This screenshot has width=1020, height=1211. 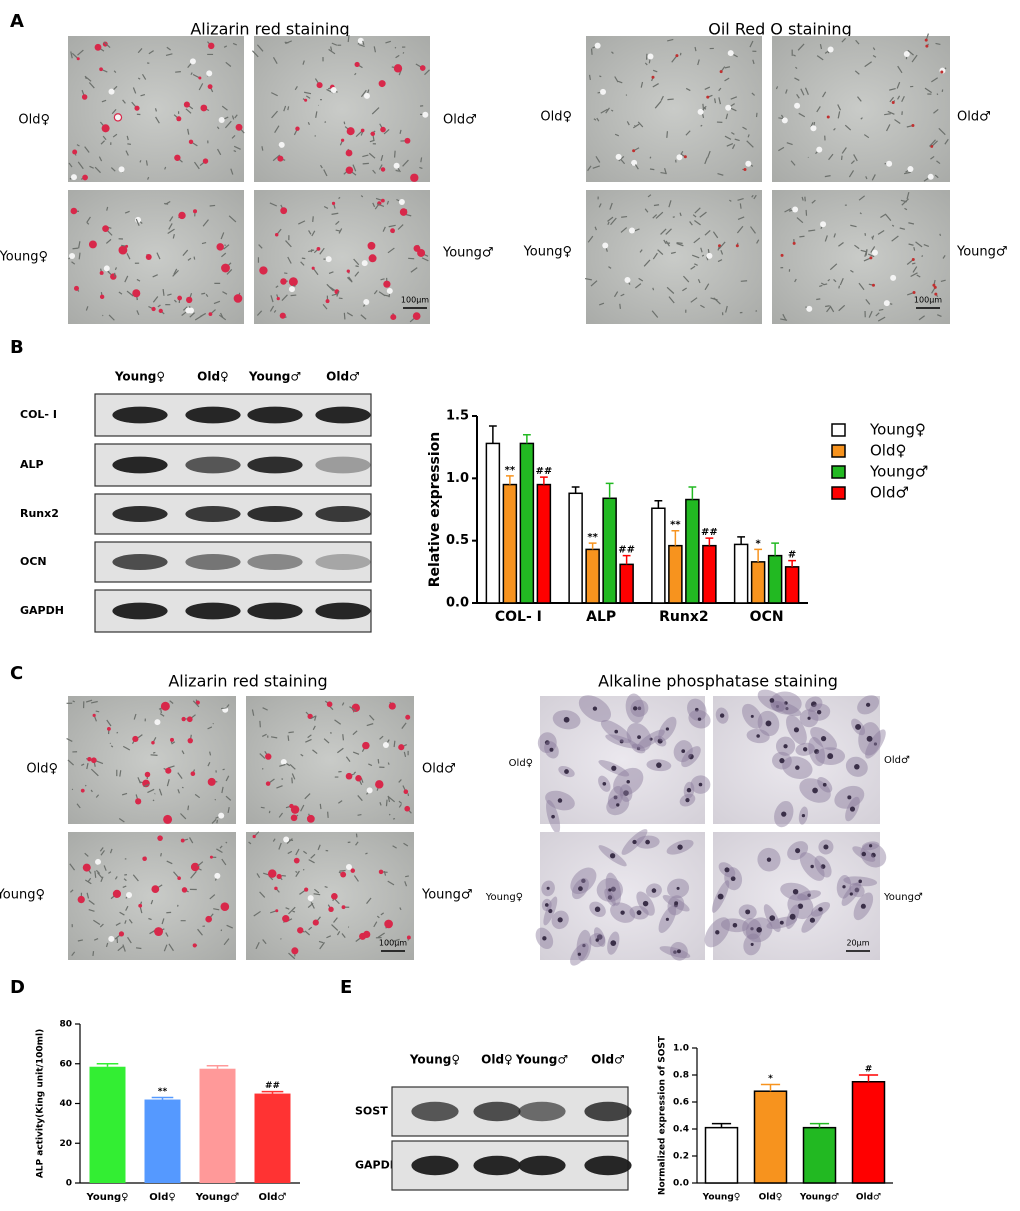 What do you see at coordinates (681, 1157) in the screenshot?
I see `y-tick-label: 0.2` at bounding box center [681, 1157].